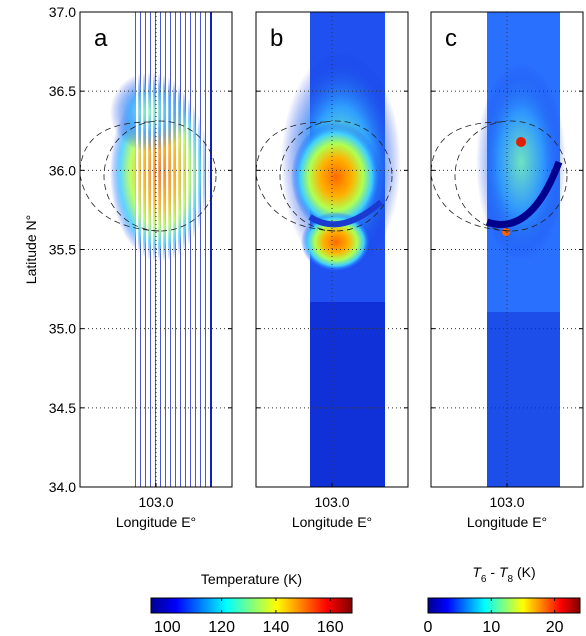  Describe the element at coordinates (524, 572) in the screenshot. I see `label-part: (K)` at that location.